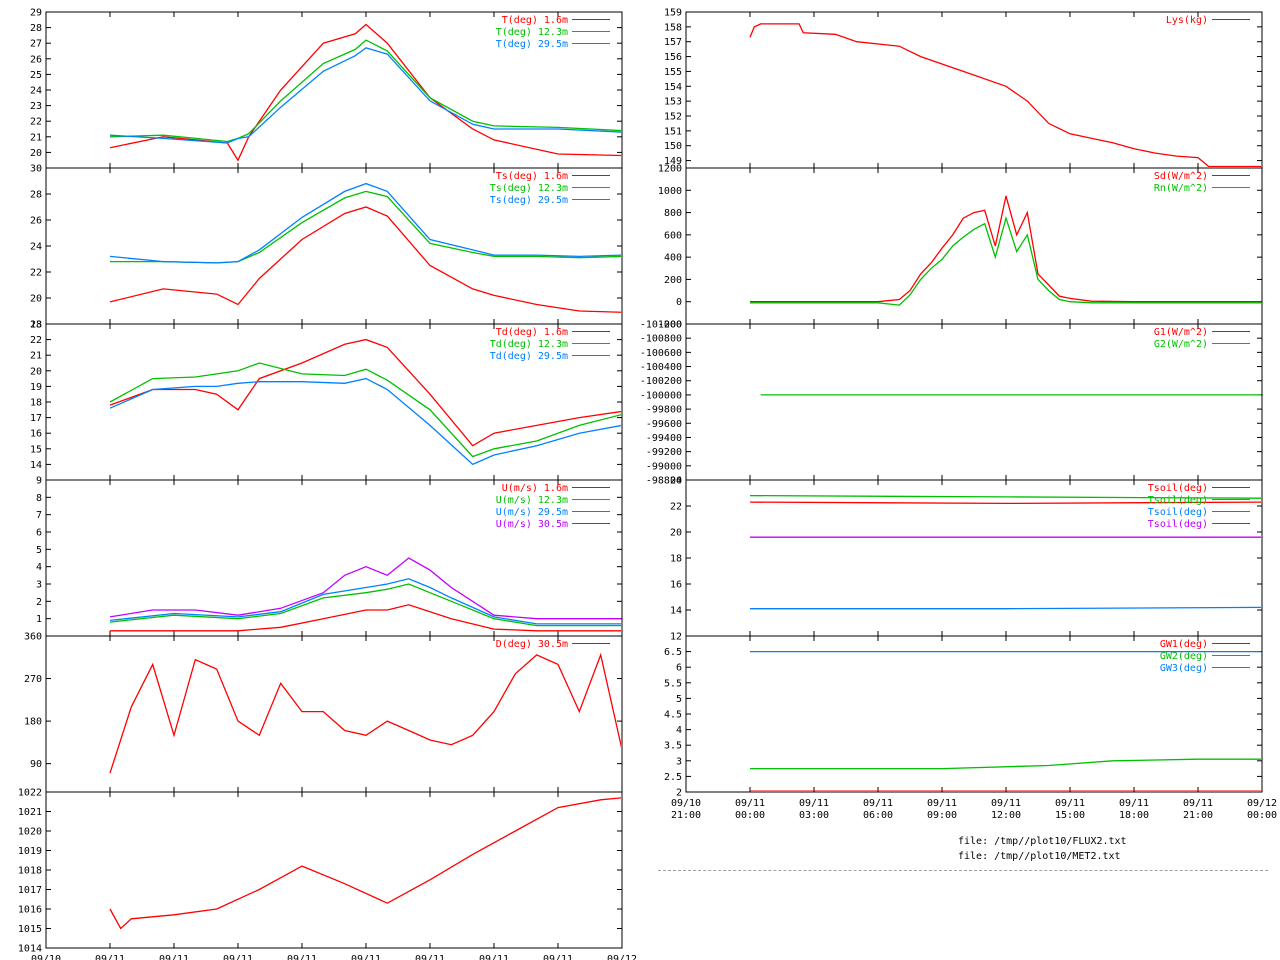 The width and height of the screenshot is (1280, 960). What do you see at coordinates (30, 949) in the screenshot?
I see `y-tick-label: 1014` at bounding box center [30, 949].